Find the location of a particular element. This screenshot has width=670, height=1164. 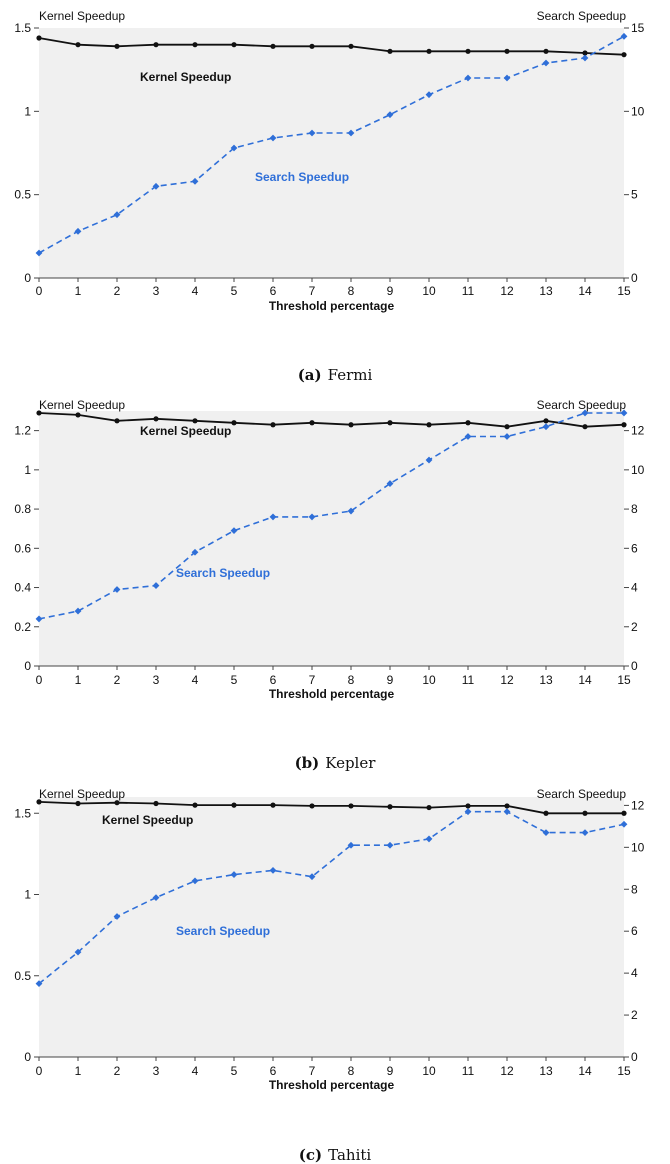

left-y-tick-label: 0.4 is located at coordinates (22, 588).